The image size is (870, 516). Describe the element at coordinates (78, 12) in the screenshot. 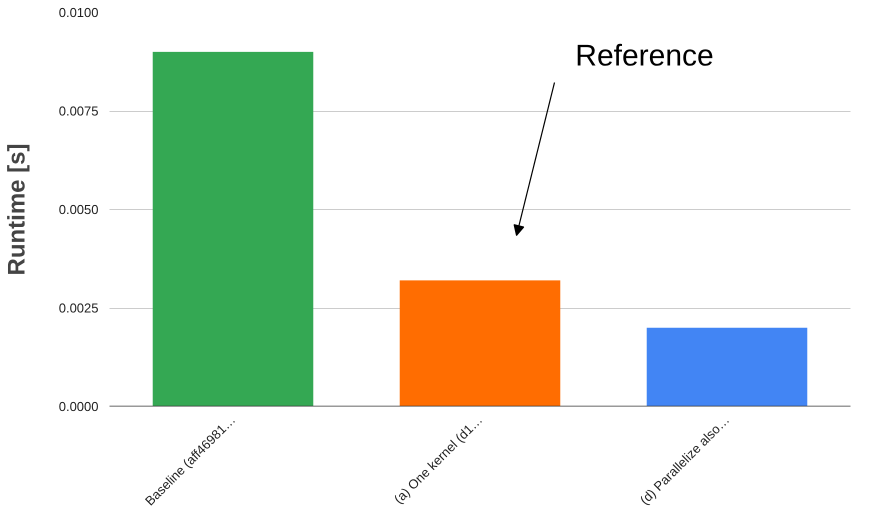

I see `y-tick-label: 0.0100` at that location.